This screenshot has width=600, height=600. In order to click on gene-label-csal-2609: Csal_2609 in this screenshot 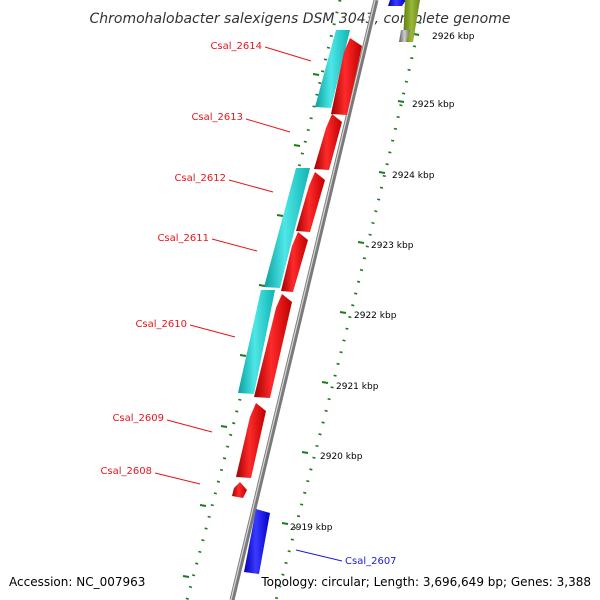, I will do `click(138, 418)`.